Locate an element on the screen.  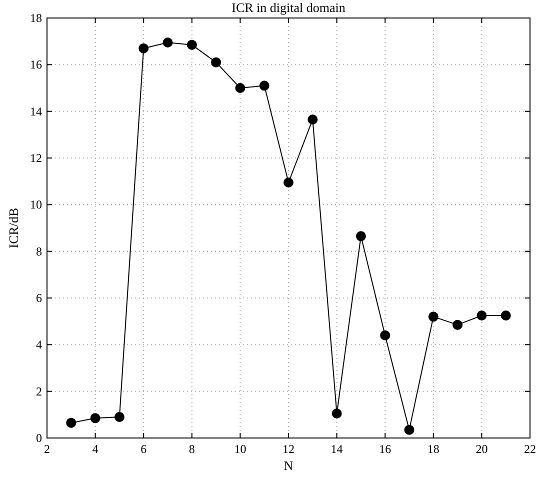
y-axis-title: ICR/dB is located at coordinates (13, 227).